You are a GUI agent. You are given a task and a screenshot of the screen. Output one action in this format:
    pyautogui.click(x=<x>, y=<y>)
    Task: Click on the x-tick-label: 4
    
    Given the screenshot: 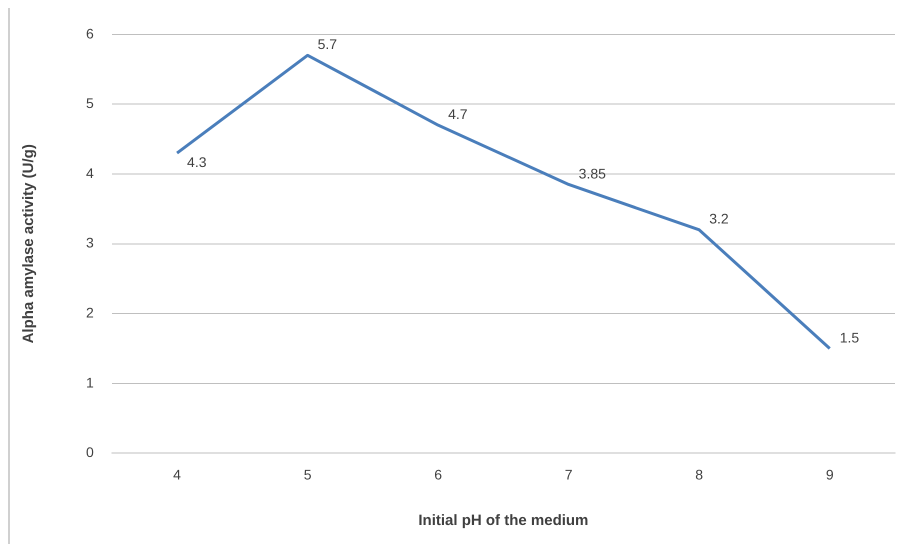 What is the action you would take?
    pyautogui.click(x=177, y=474)
    